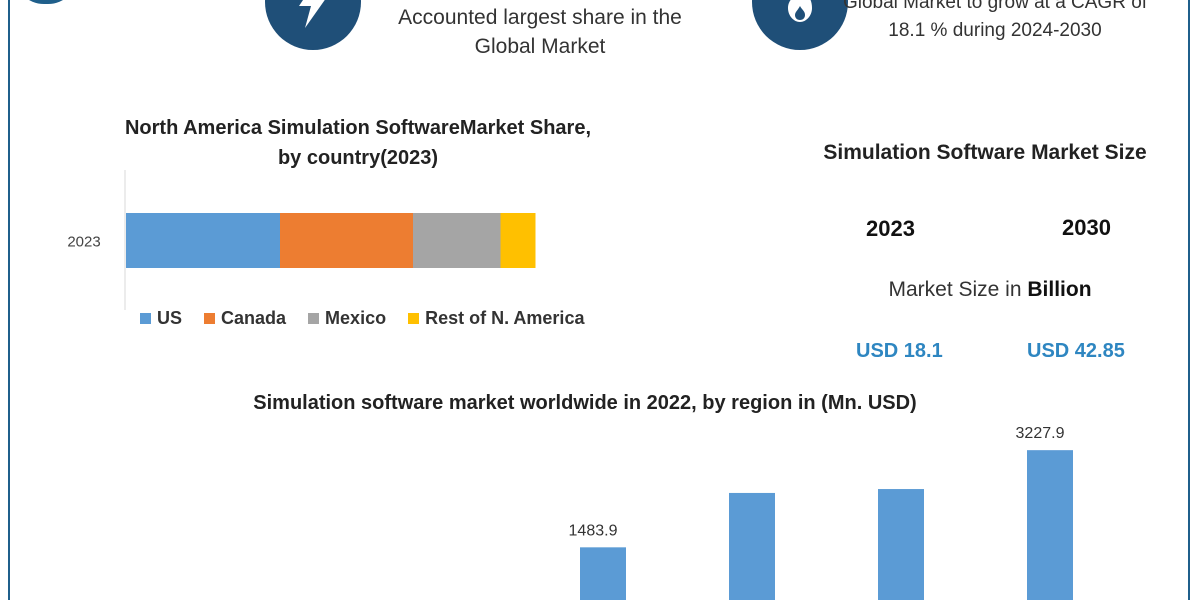 The height and width of the screenshot is (600, 1200). What do you see at coordinates (356, 318) in the screenshot?
I see `legend-label-mexico: Mexico` at bounding box center [356, 318].